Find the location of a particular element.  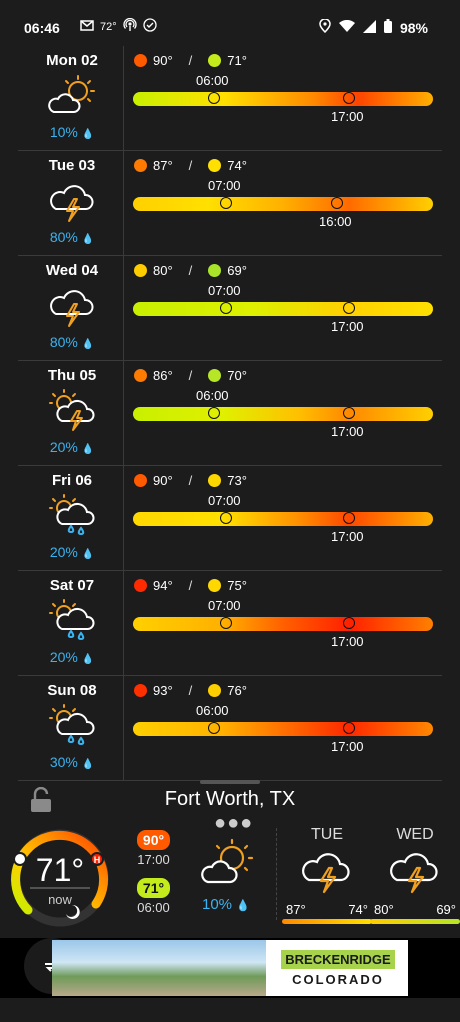

day-precip: 20% 💧 is located at coordinates (72, 552).